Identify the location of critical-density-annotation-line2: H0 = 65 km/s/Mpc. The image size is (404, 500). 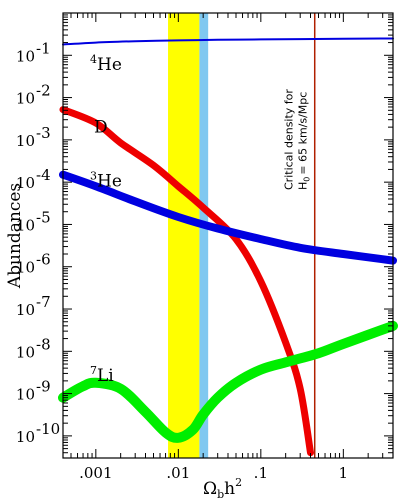
(304, 141).